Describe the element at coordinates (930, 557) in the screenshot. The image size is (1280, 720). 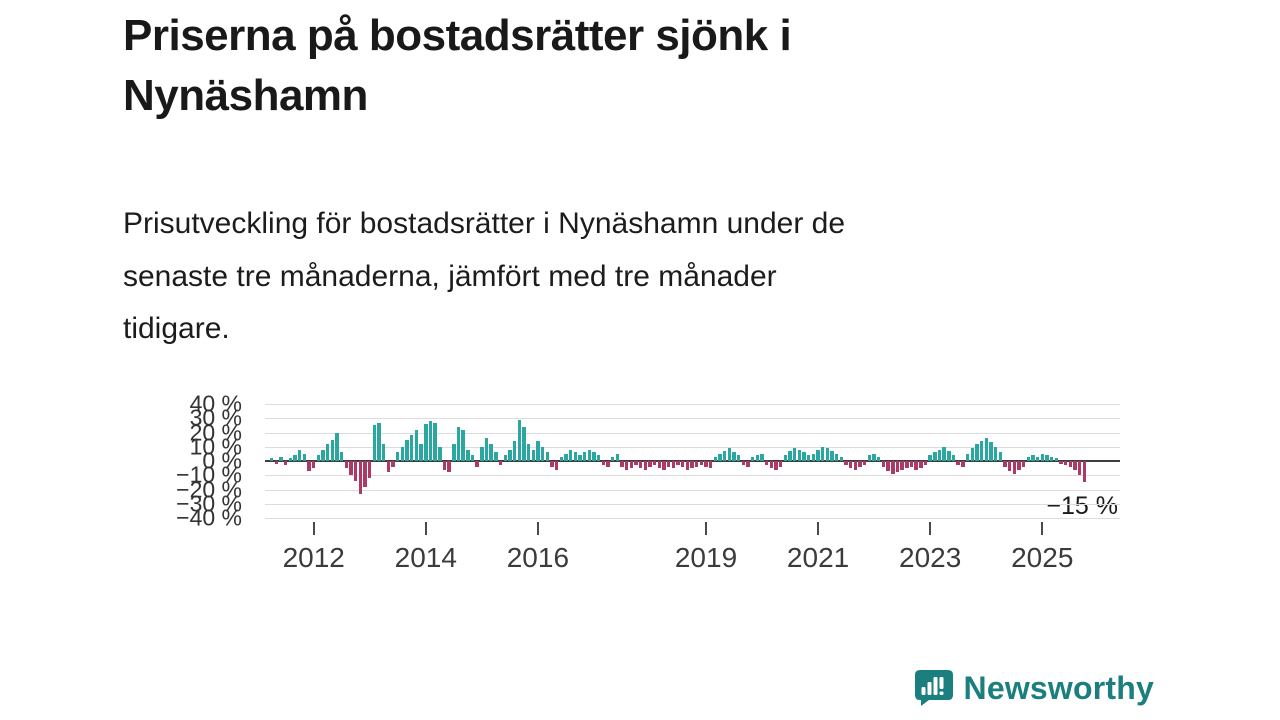
I see `x-tick-label: 2023` at that location.